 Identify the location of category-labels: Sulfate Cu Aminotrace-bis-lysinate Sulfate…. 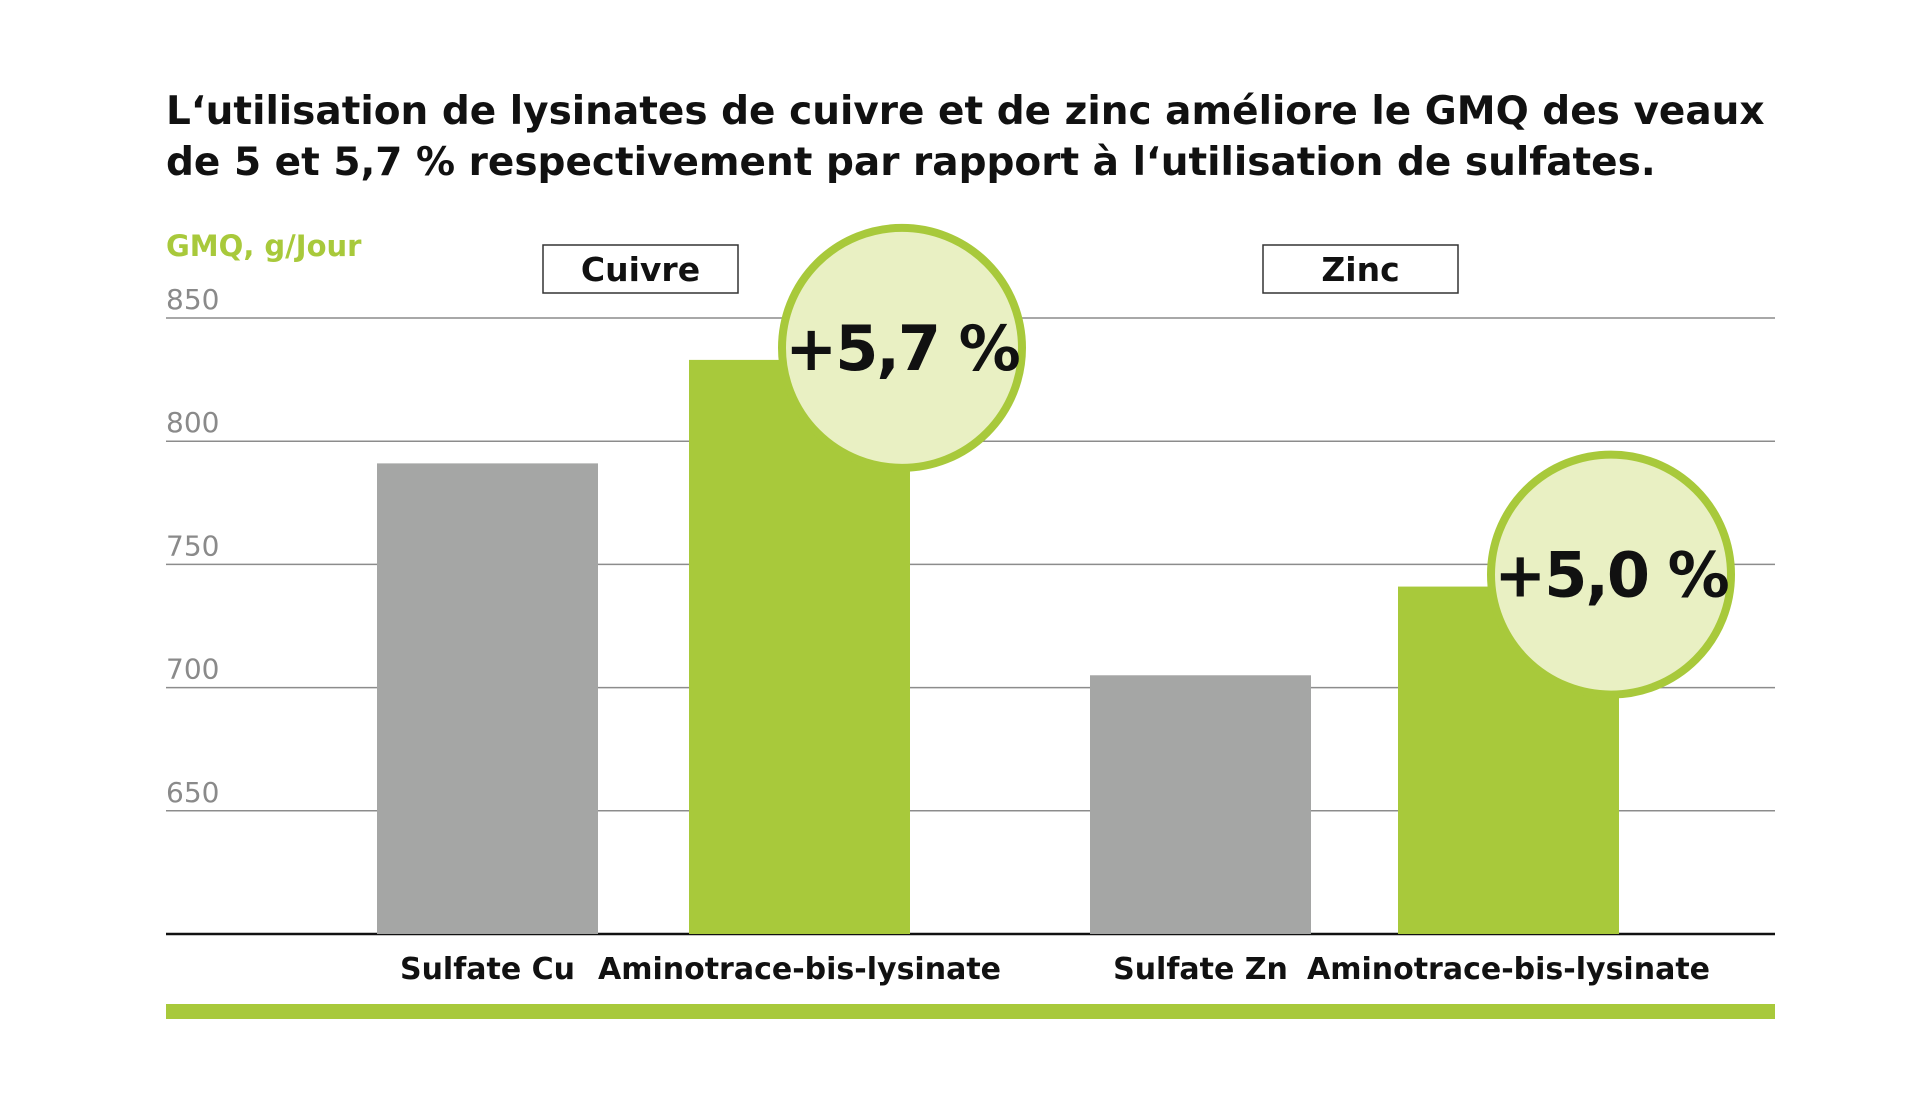
(1055, 969).